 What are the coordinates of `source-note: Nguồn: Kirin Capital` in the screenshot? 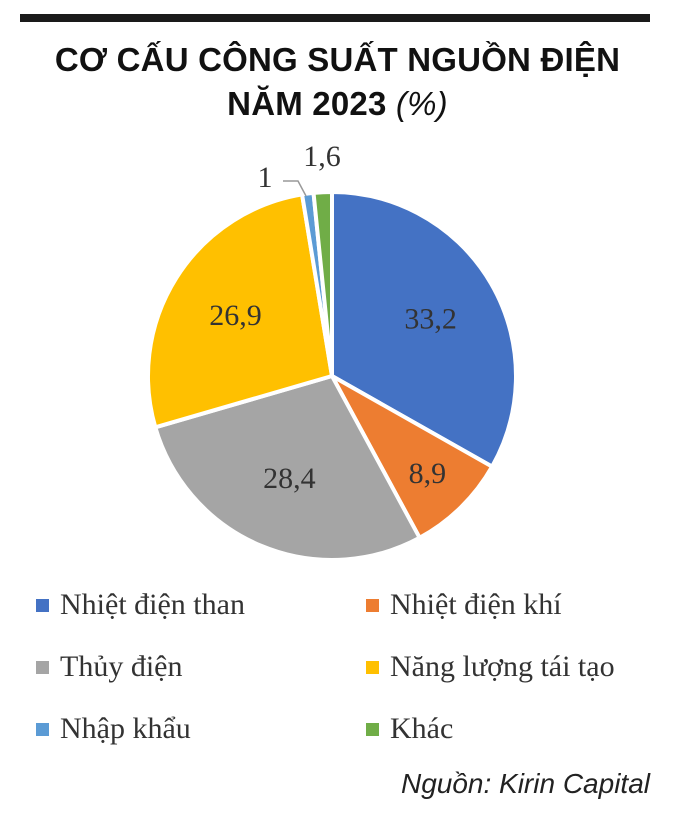 It's located at (525, 783).